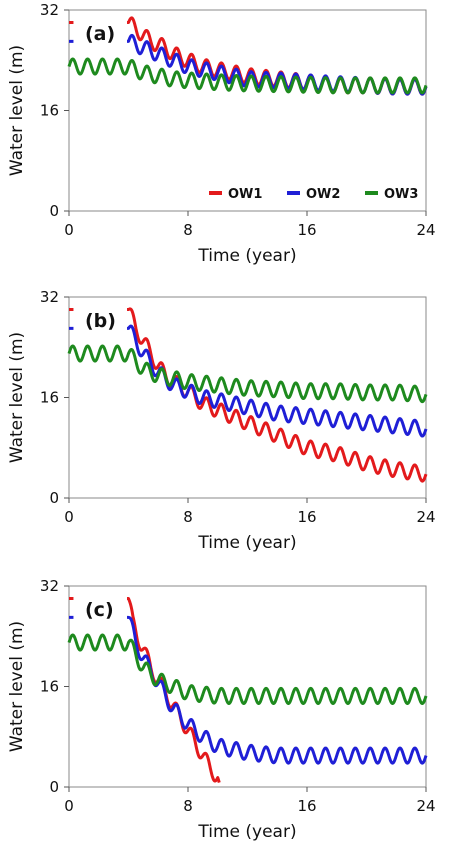  I want to click on series-line-ow1, so click(144, 690).